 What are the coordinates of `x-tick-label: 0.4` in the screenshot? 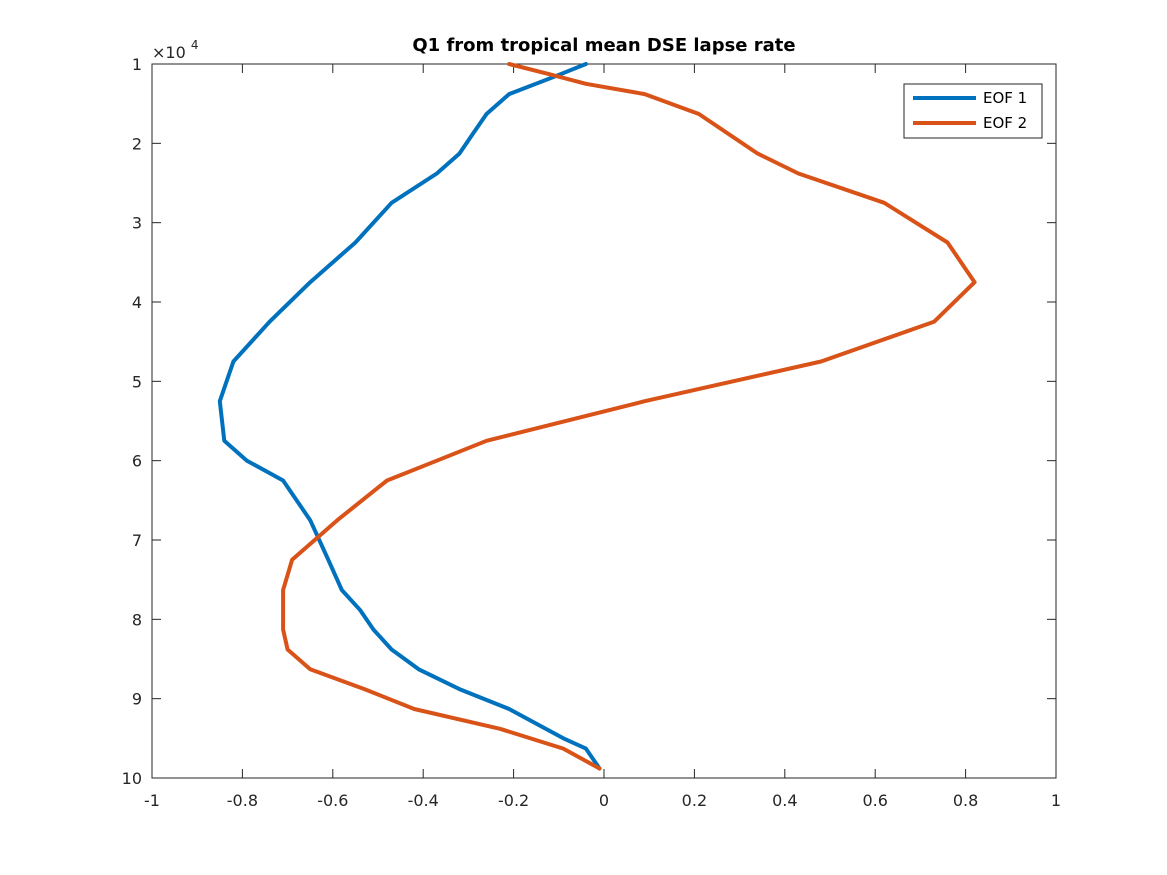 It's located at (784, 800).